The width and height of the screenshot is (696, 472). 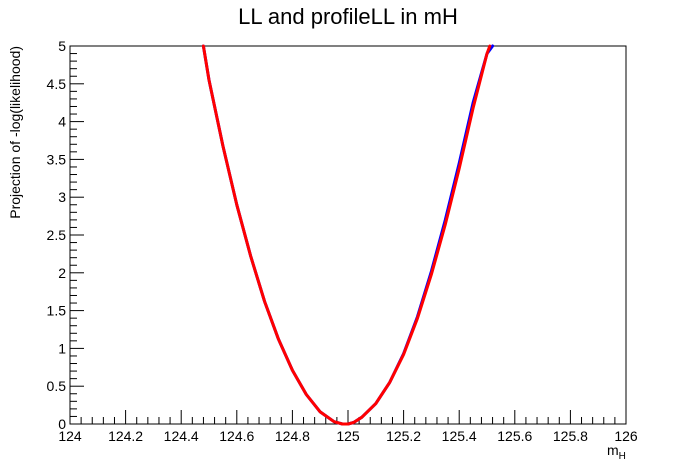 What do you see at coordinates (57, 311) in the screenshot?
I see `y-tick-label: 1.5` at bounding box center [57, 311].